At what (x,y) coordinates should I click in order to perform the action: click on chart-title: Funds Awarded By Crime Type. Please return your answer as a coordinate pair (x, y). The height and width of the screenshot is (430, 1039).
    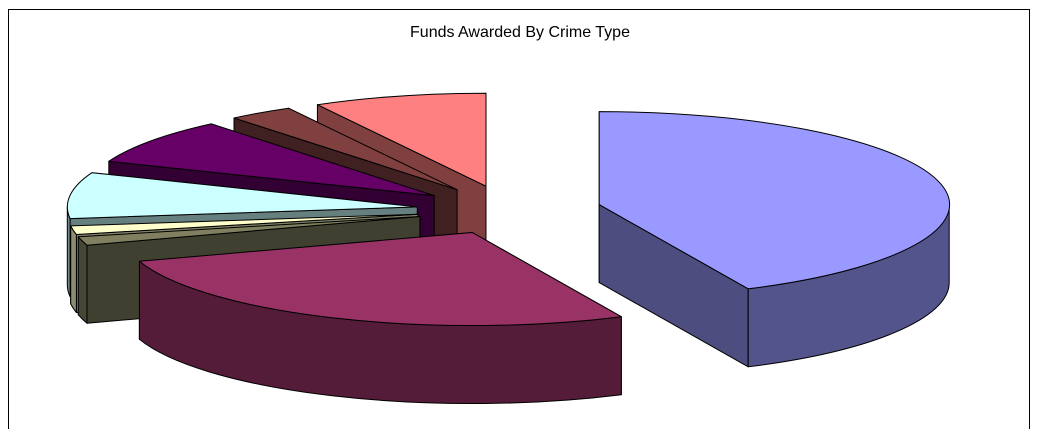
    Looking at the image, I should click on (520, 32).